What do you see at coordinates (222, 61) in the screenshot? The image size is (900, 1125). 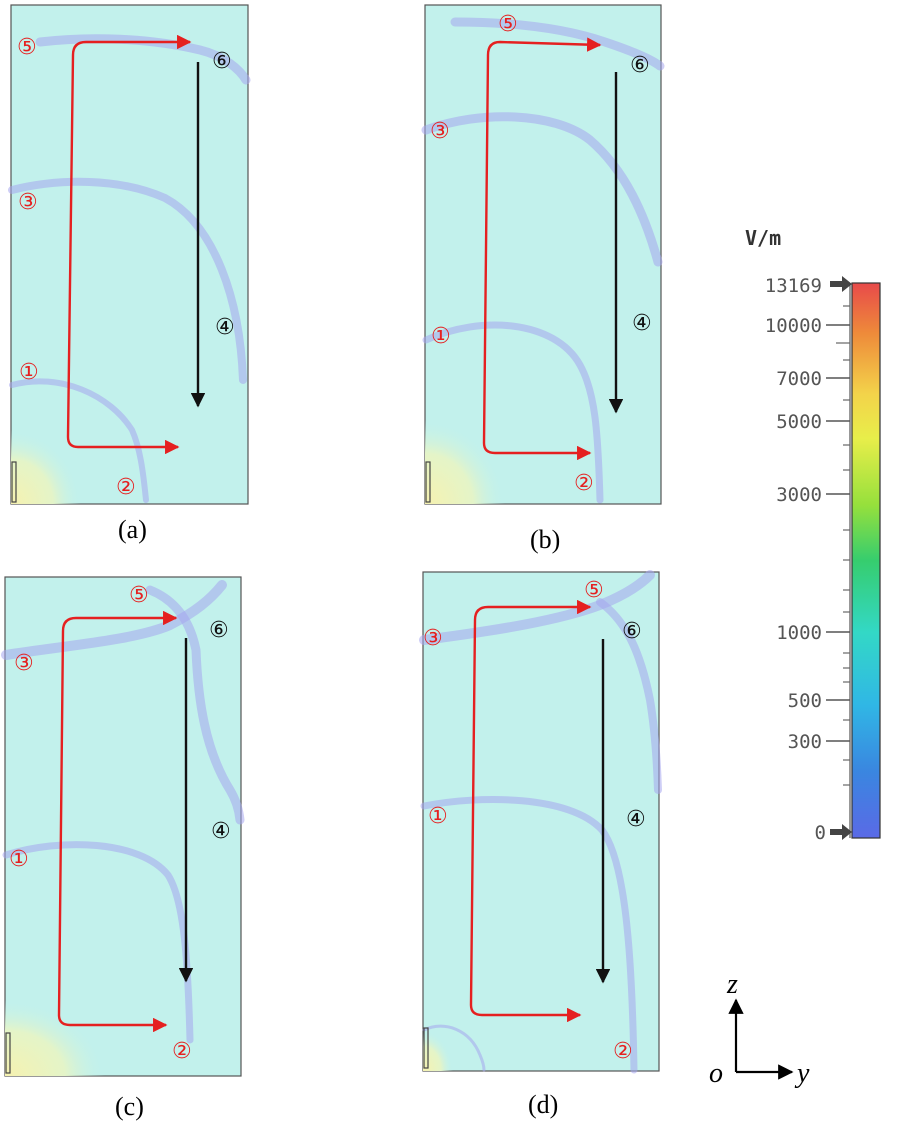 I see `panel-a-marker-6: ⑥` at bounding box center [222, 61].